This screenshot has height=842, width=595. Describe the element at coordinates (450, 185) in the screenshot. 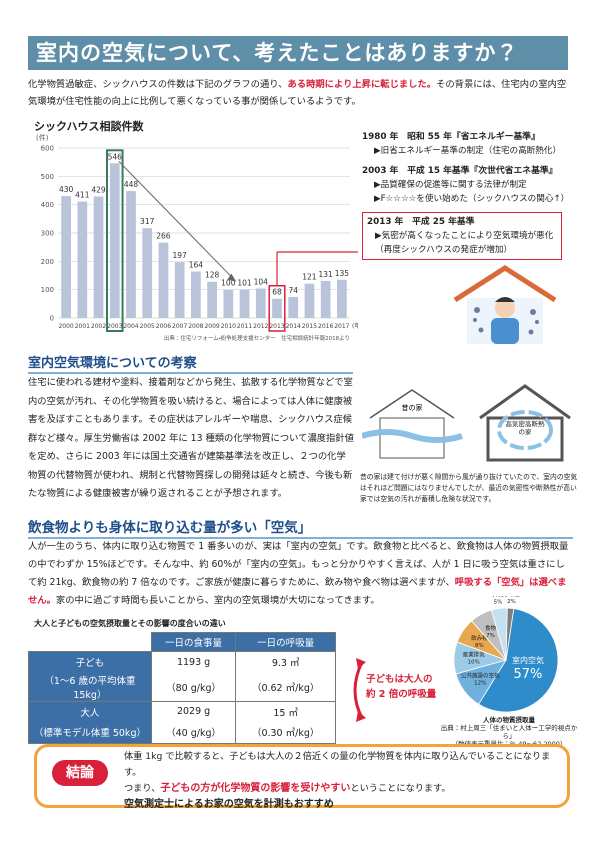

I see `timeline-item: ▶品質確保の促進等に関する法律が制定` at that location.